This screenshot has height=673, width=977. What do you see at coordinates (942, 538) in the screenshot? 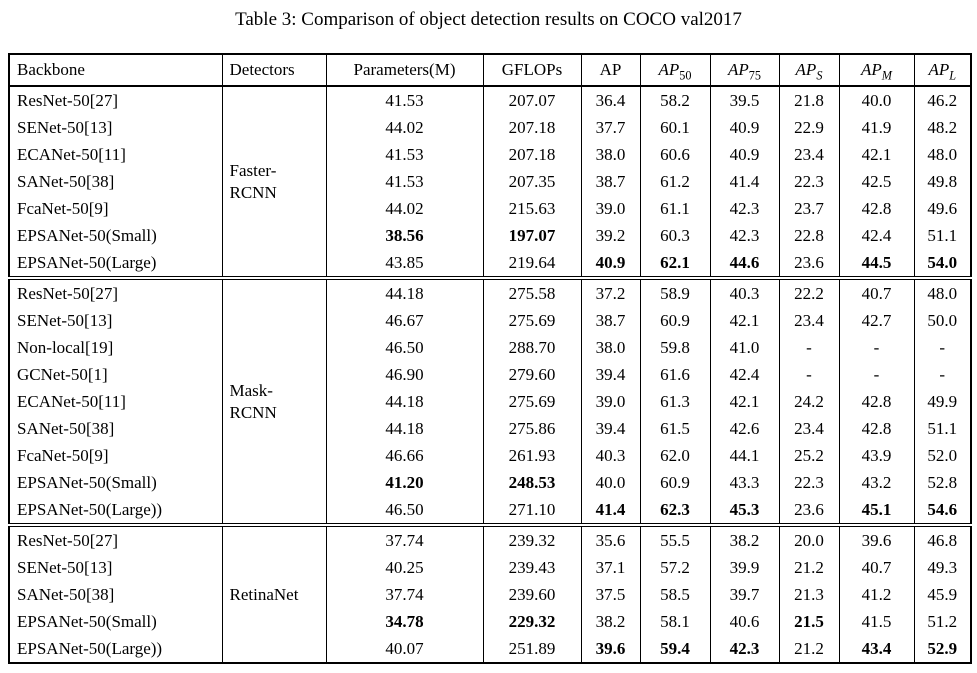
I see `apl-cell: 46.8` at bounding box center [942, 538].